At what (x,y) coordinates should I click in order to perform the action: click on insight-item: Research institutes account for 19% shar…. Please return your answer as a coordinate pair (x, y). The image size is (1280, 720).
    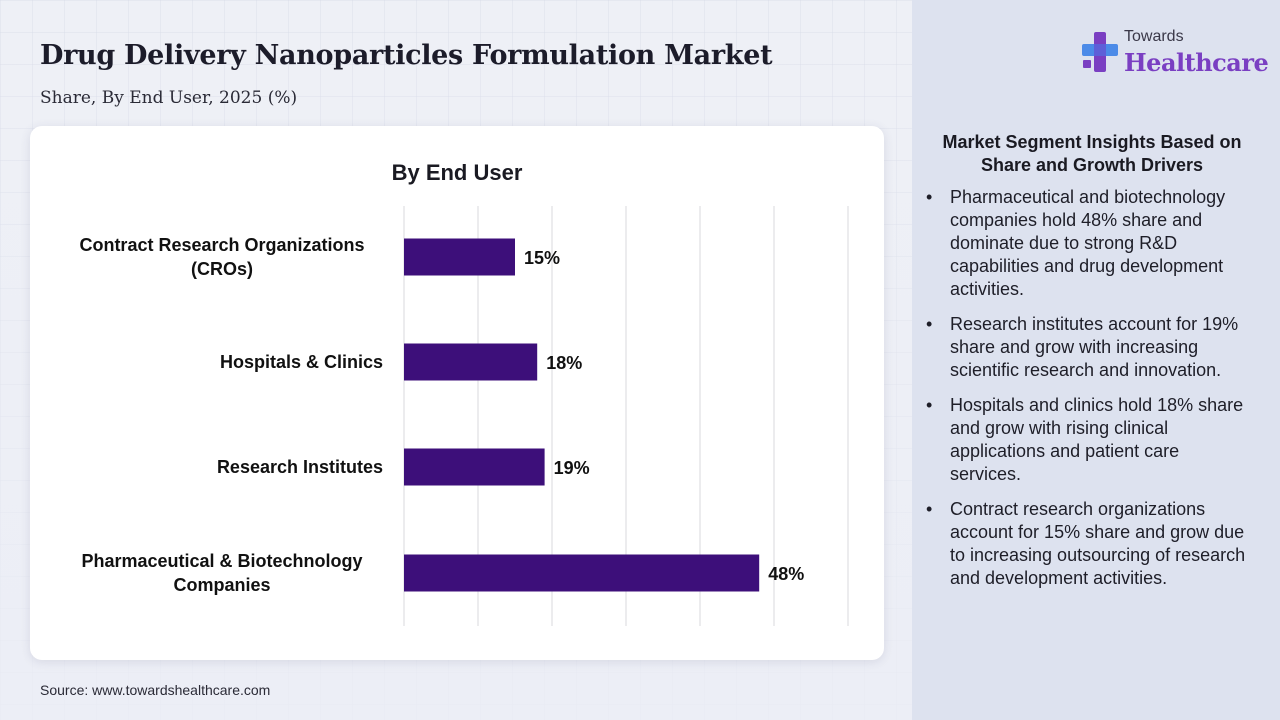
    Looking at the image, I should click on (1087, 347).